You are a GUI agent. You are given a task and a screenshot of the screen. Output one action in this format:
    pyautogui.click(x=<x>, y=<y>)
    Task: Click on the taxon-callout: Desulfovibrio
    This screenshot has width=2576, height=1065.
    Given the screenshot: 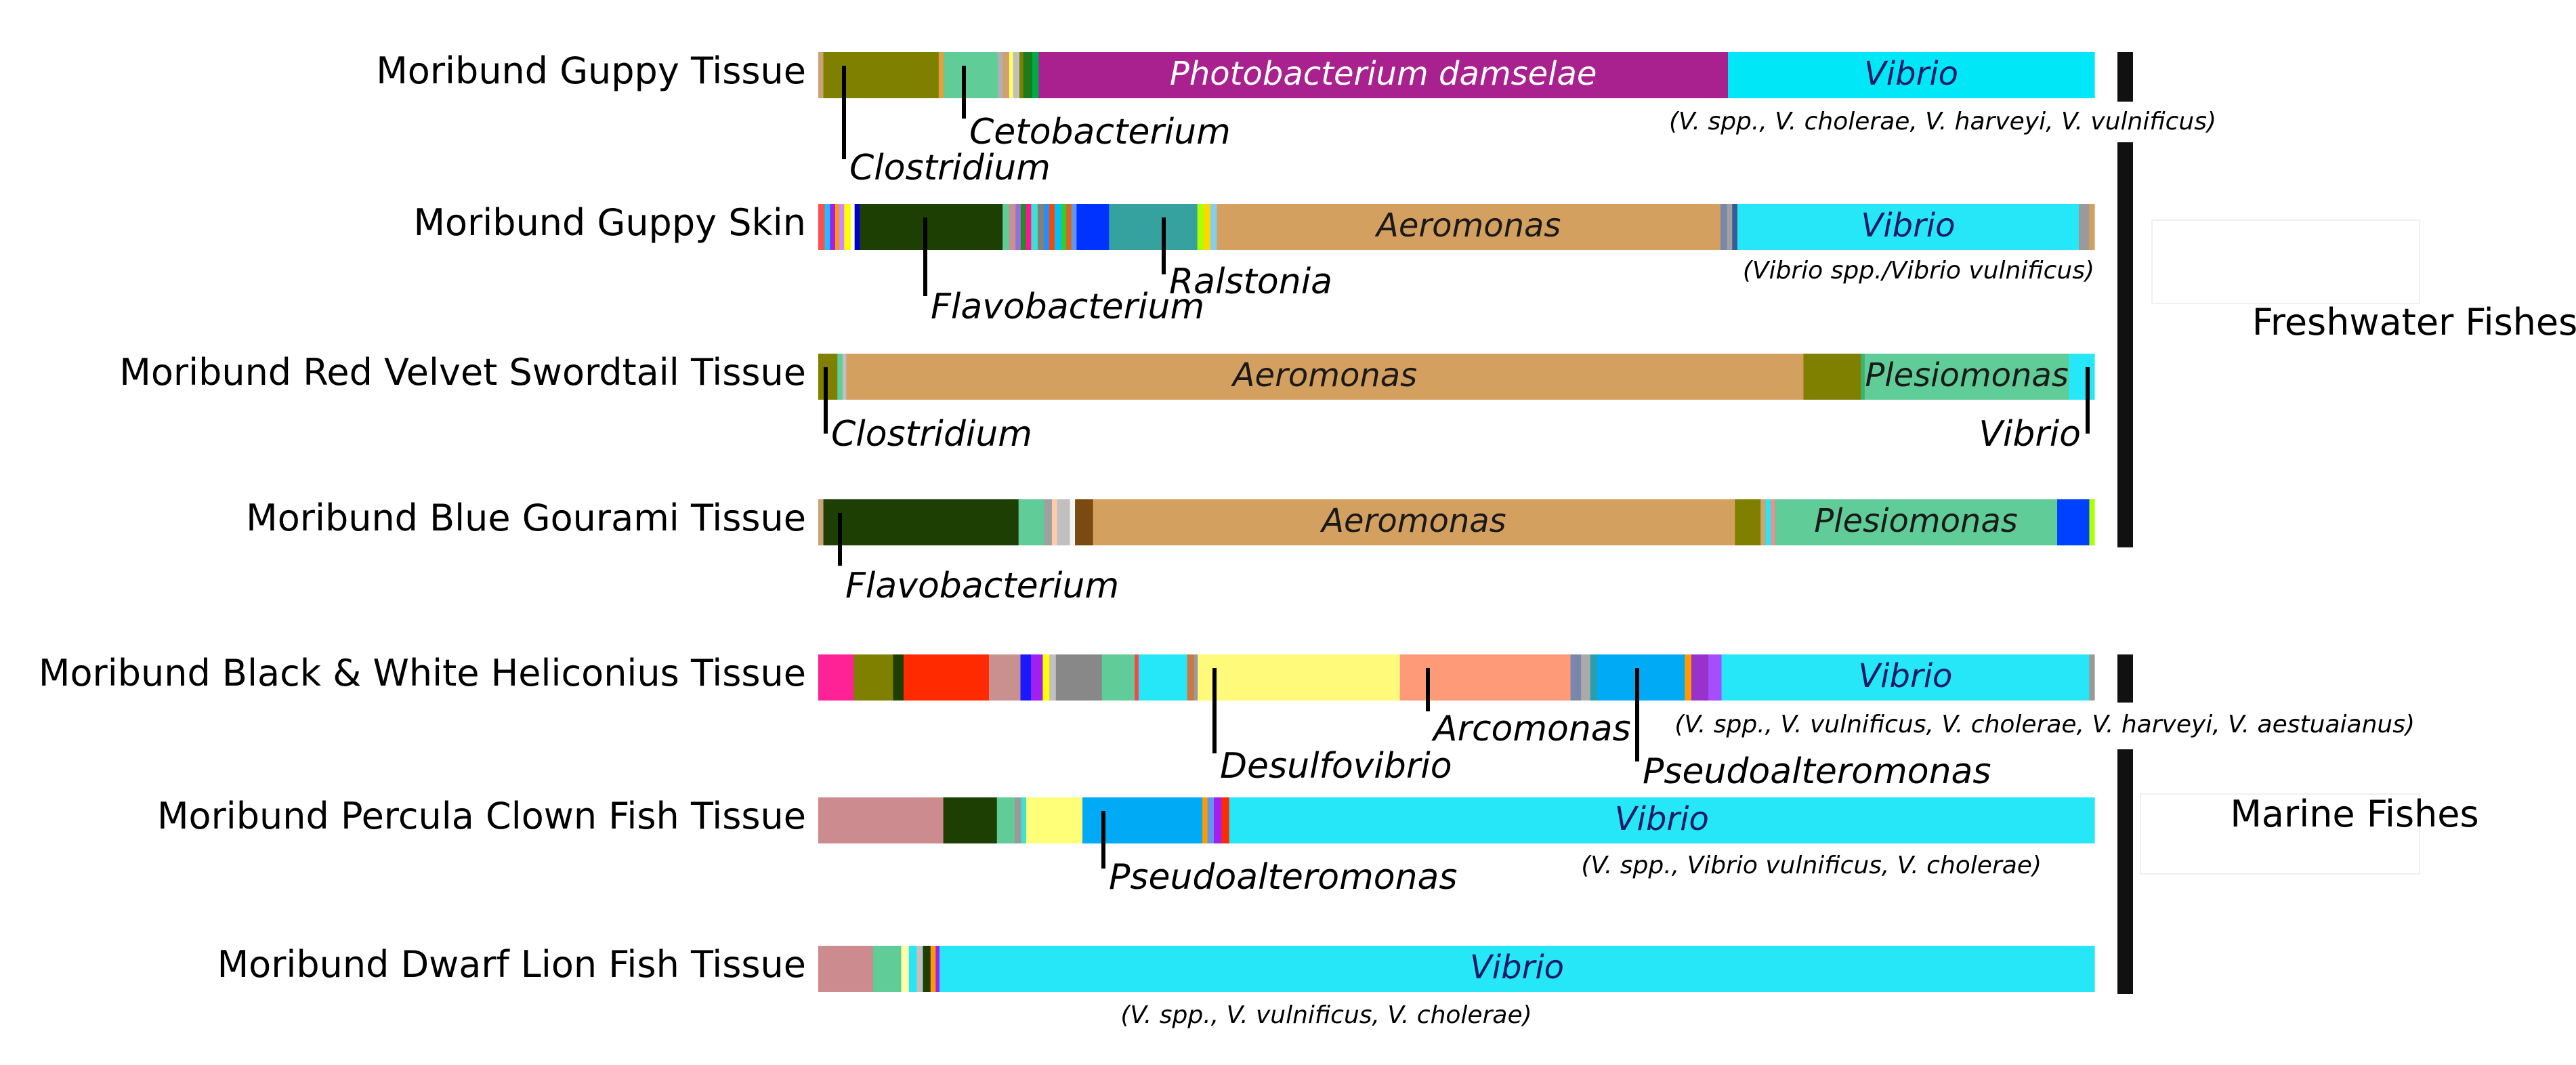 What is the action you would take?
    pyautogui.click(x=1332, y=727)
    